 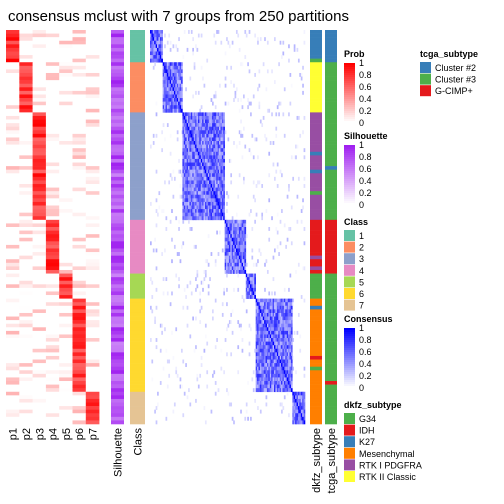 What do you see at coordinates (449, 54) in the screenshot?
I see `legend-title: tcga_subtype` at bounding box center [449, 54].